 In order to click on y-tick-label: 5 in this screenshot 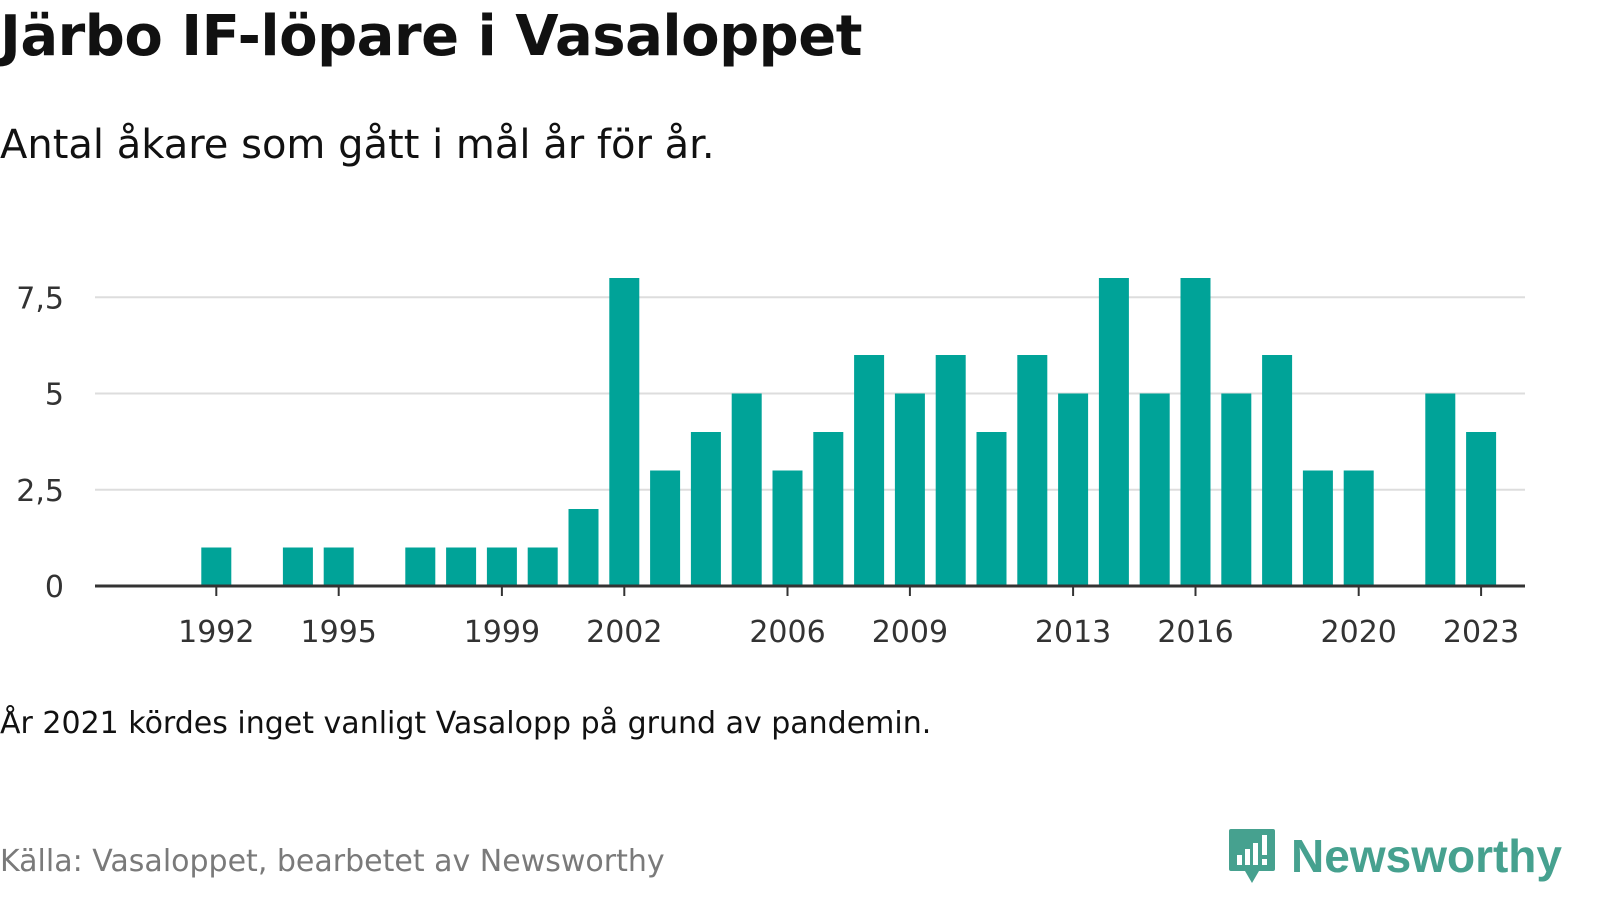, I will do `click(54, 395)`.